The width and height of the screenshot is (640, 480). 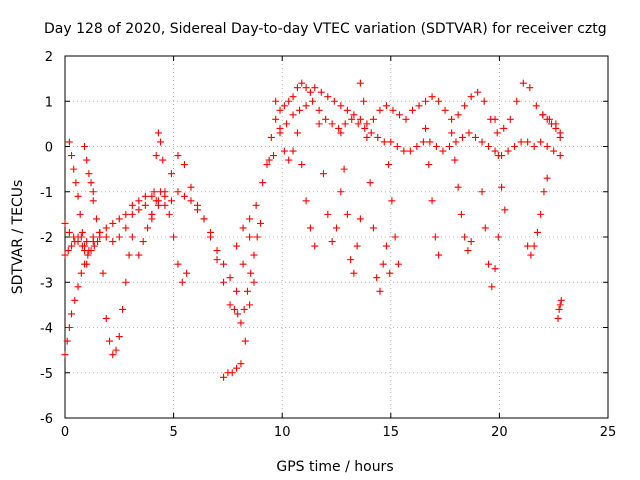 What do you see at coordinates (46, 374) in the screenshot?
I see `y-tick-label: -5` at bounding box center [46, 374].